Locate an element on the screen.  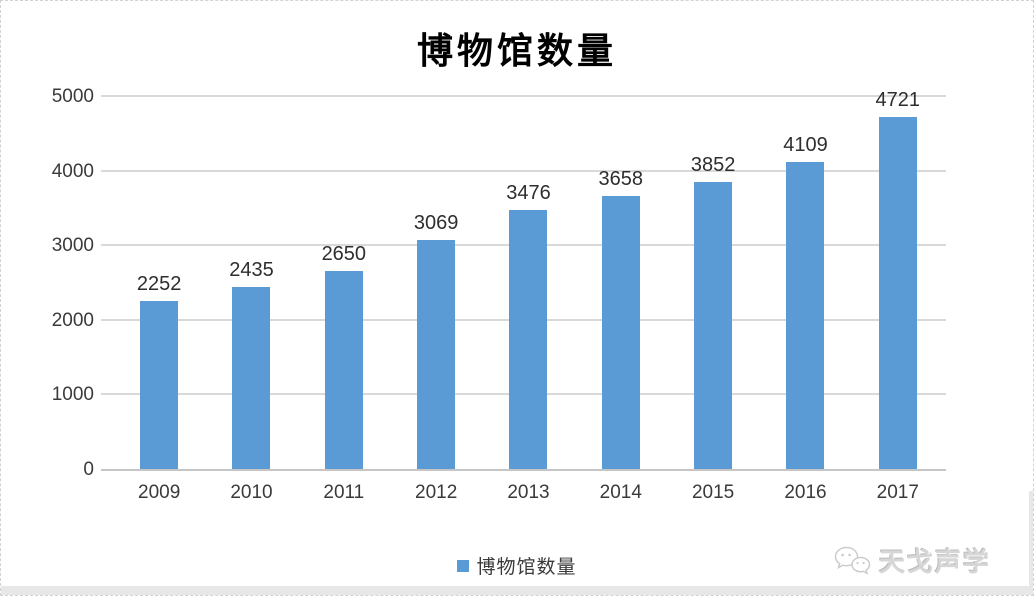
x-tick-label: 2016 is located at coordinates (805, 492).